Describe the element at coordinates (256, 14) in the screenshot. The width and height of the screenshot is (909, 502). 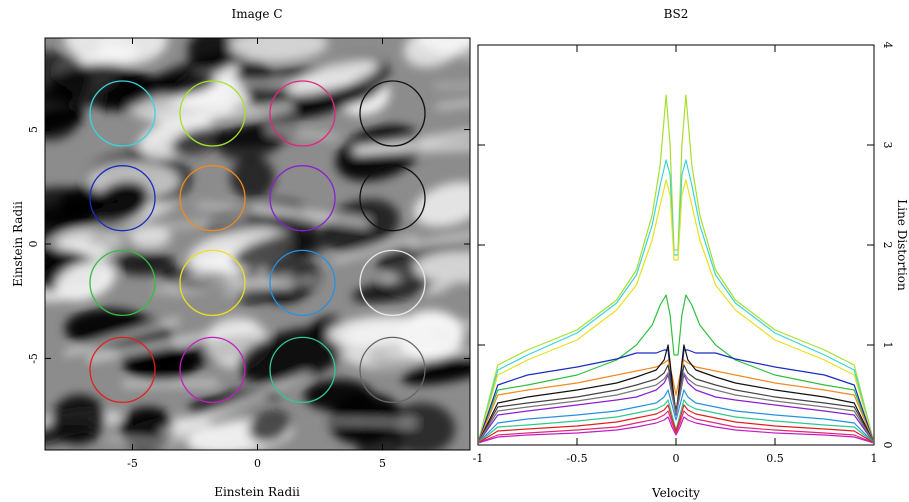
I see `left-title: Image C` at that location.